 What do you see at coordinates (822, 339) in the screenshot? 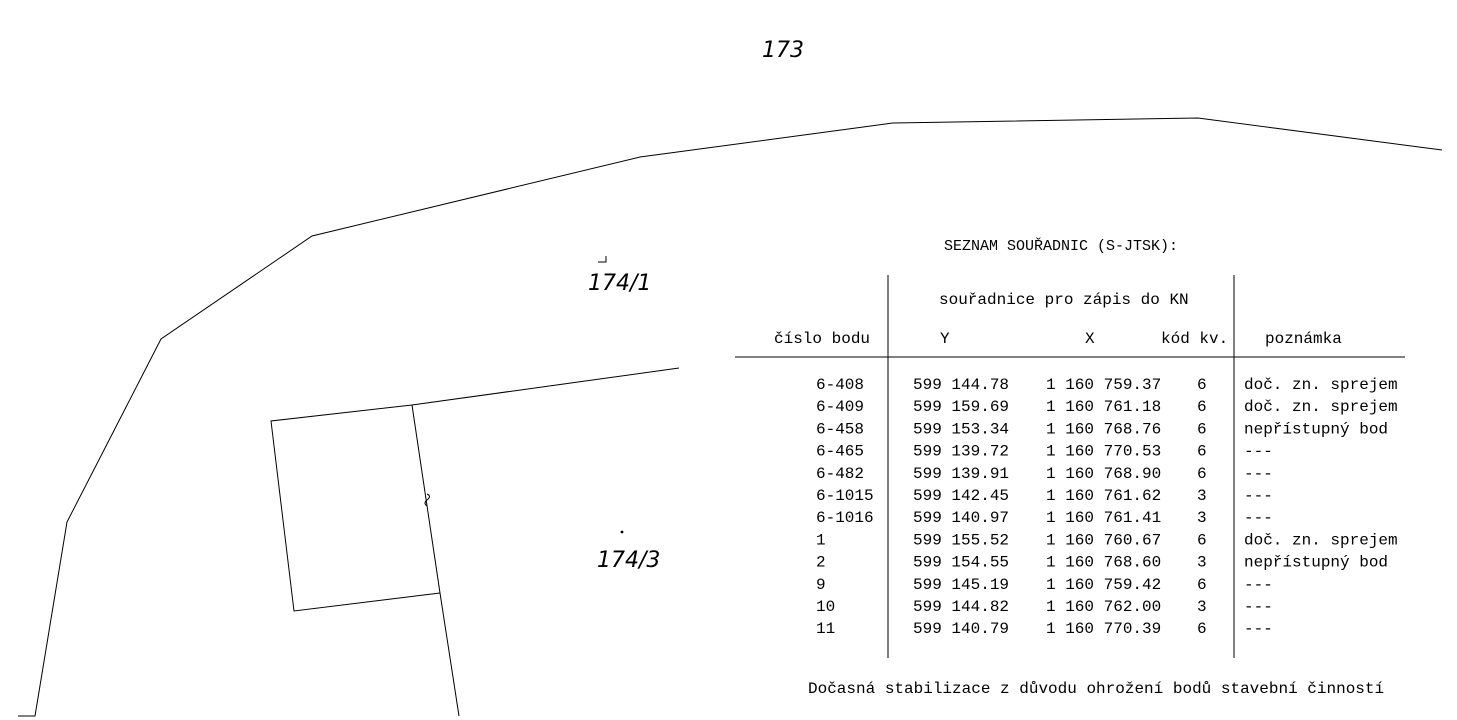
I see `column-header-cislo: číslo bodu` at bounding box center [822, 339].